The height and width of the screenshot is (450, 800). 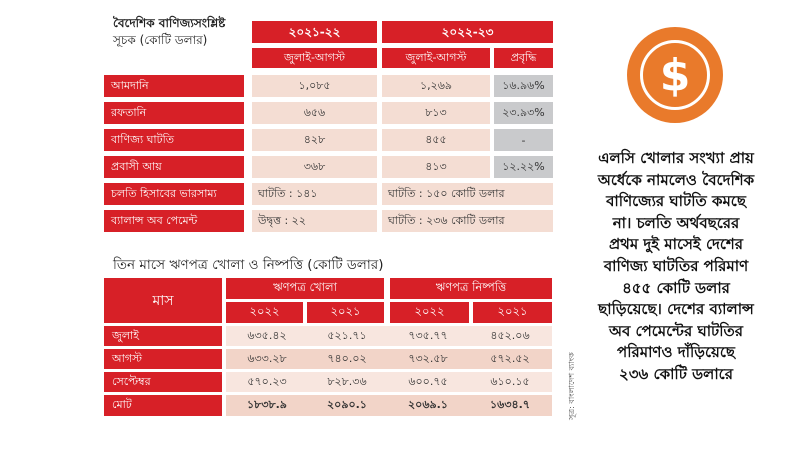 I want to click on table2-cell: ৮২৮.৩৬, so click(x=347, y=381).